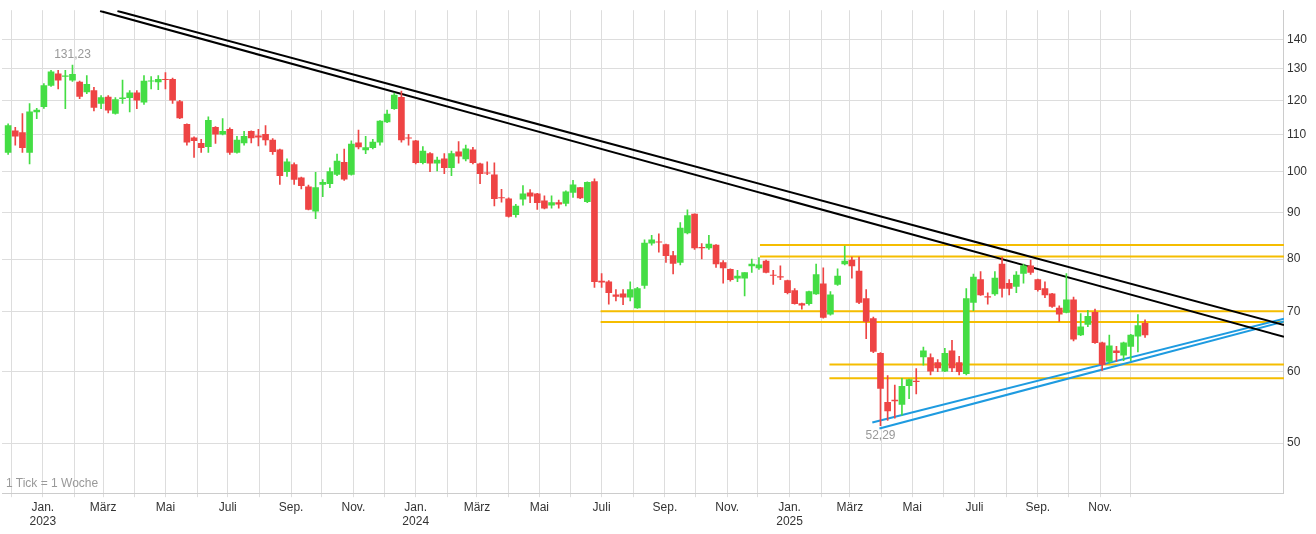 The height and width of the screenshot is (534, 1316). What do you see at coordinates (52, 482) in the screenshot?
I see `annotation: 1 Tick = 1 Woche` at bounding box center [52, 482].